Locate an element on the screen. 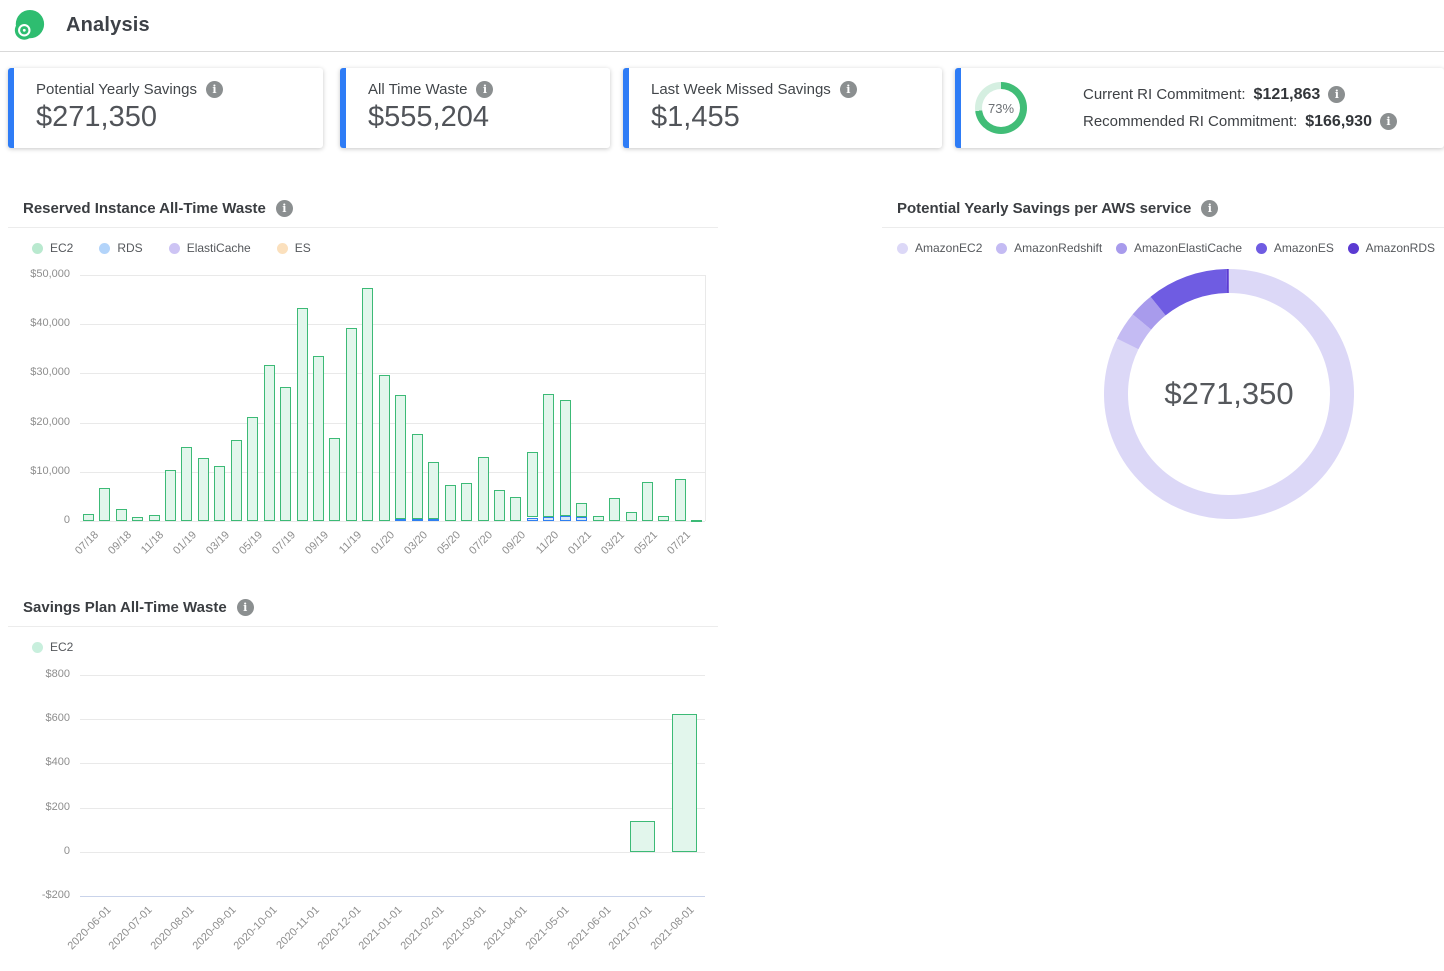  donut-slice-amazonredshift is located at coordinates (1134, 332).